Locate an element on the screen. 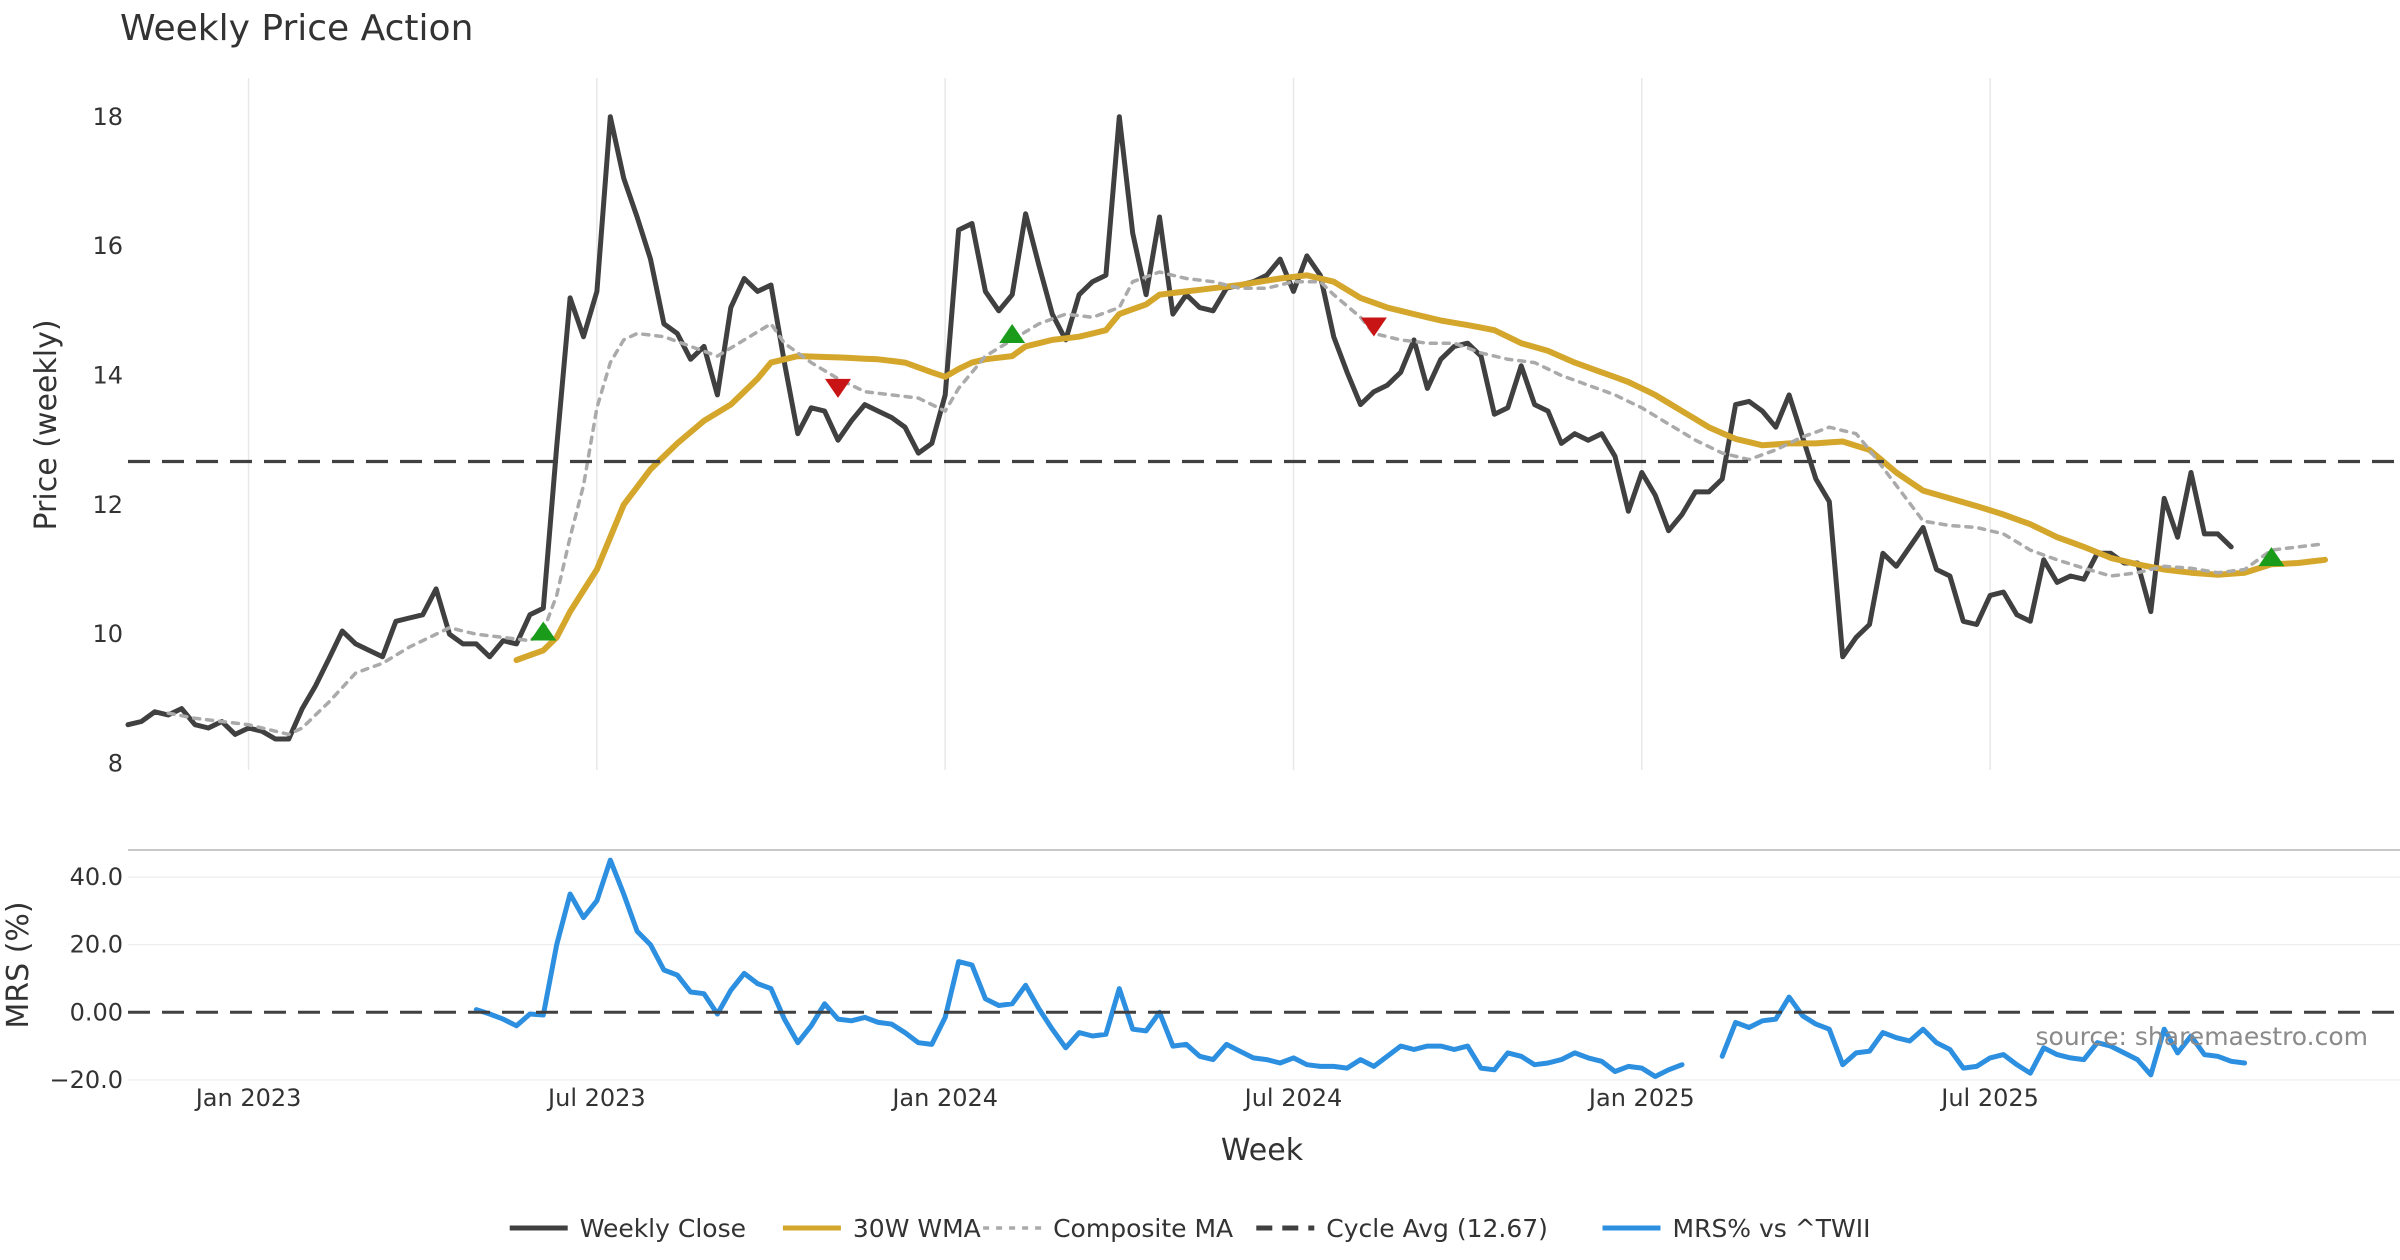 The width and height of the screenshot is (2400, 1260). price-y-axis-label: Price (weekly) is located at coordinates (46, 424).